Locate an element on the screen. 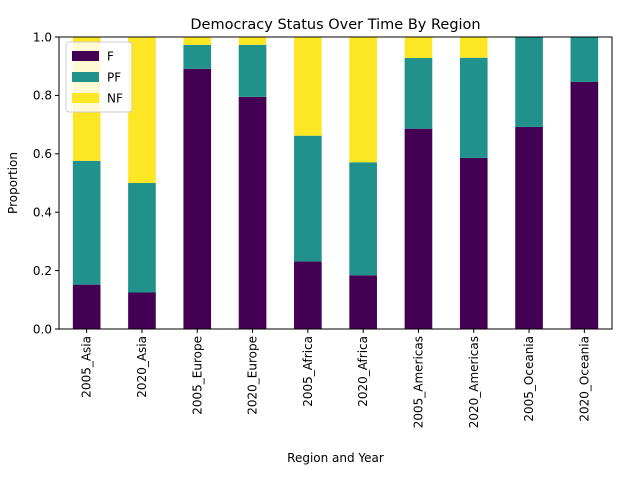  y-tick-label: 0.6 is located at coordinates (42, 154).